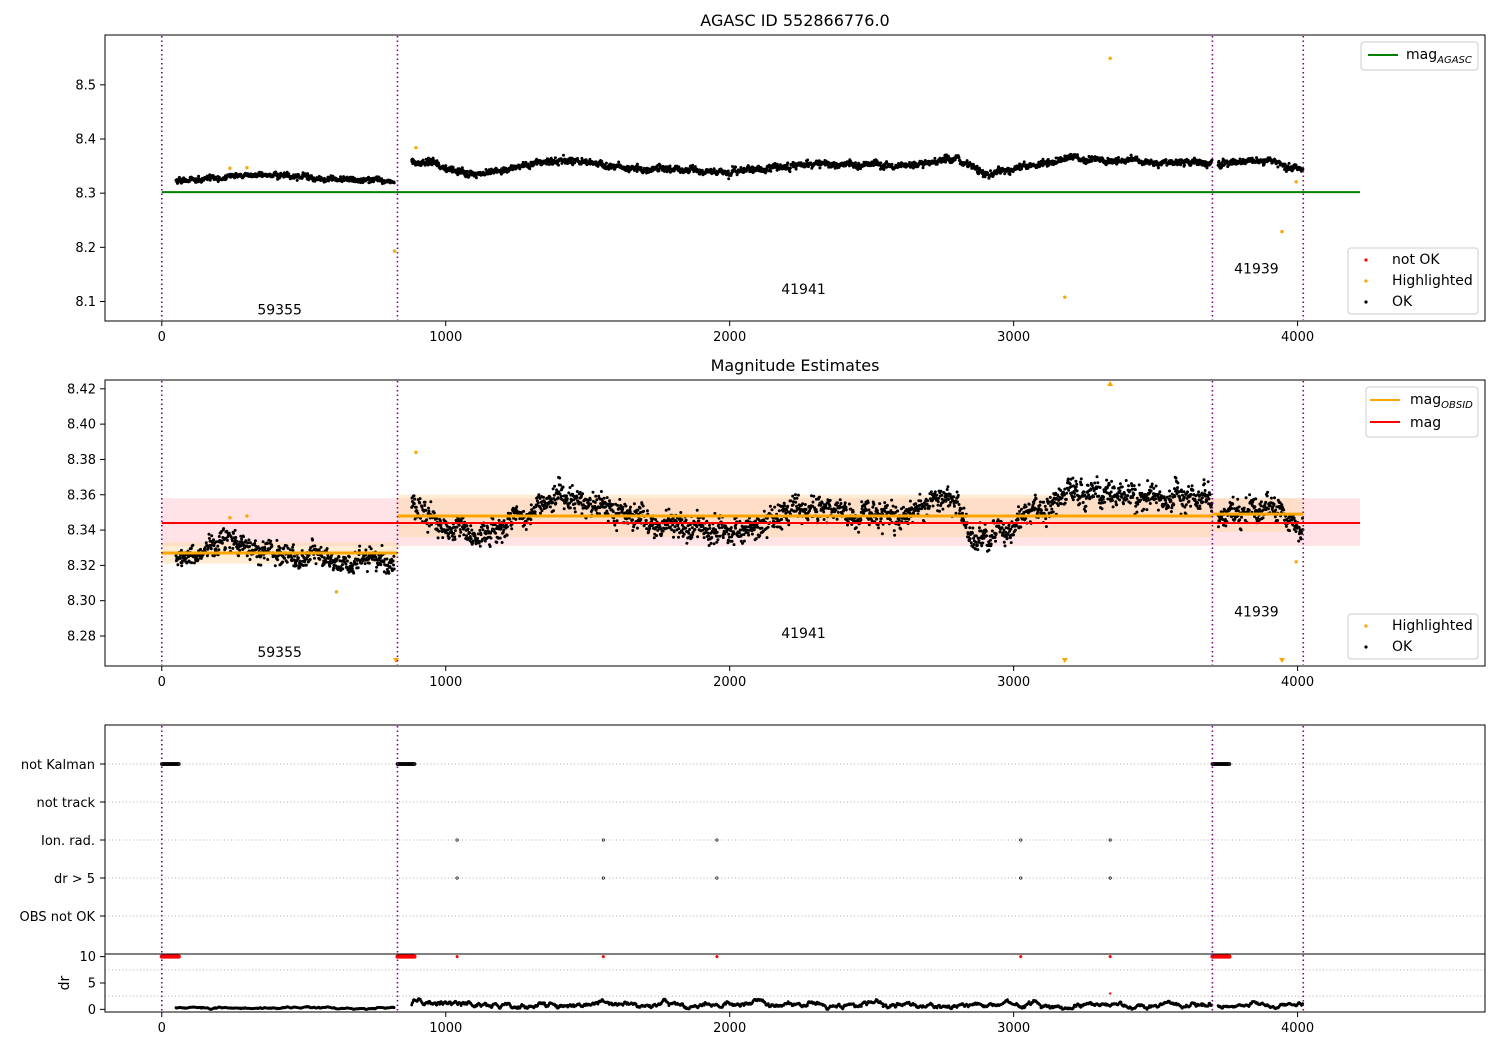  I want to click on x-tick-label: 1000, so click(445, 337).